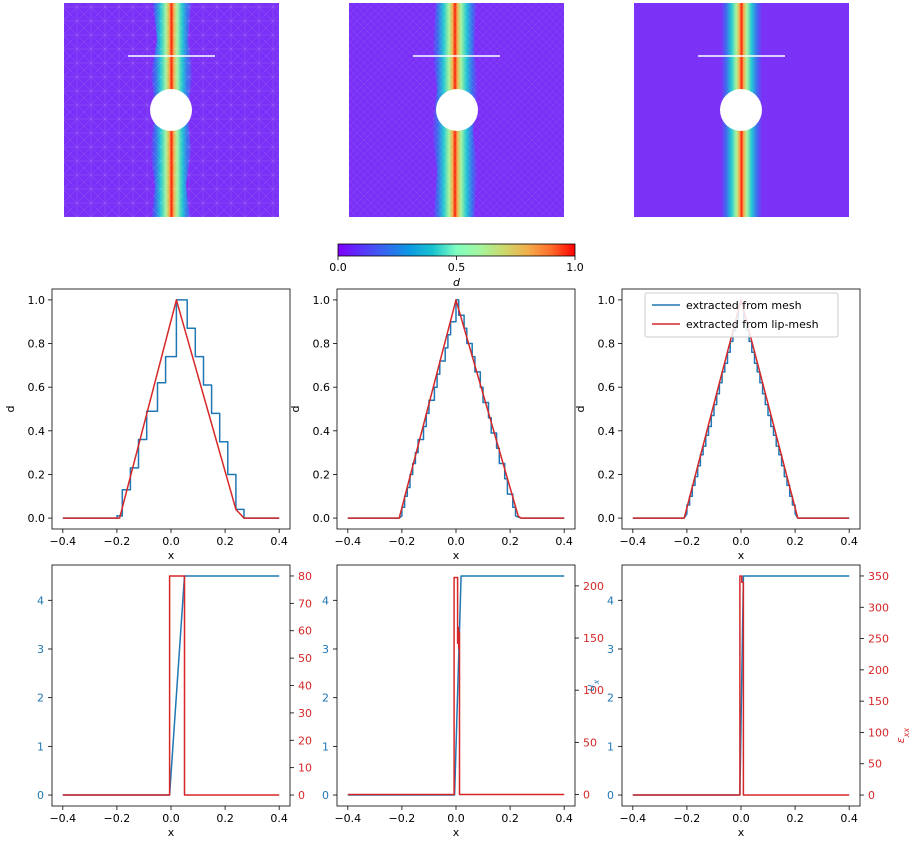 The height and width of the screenshot is (848, 909). I want to click on subscript: xx, so click(905, 733).